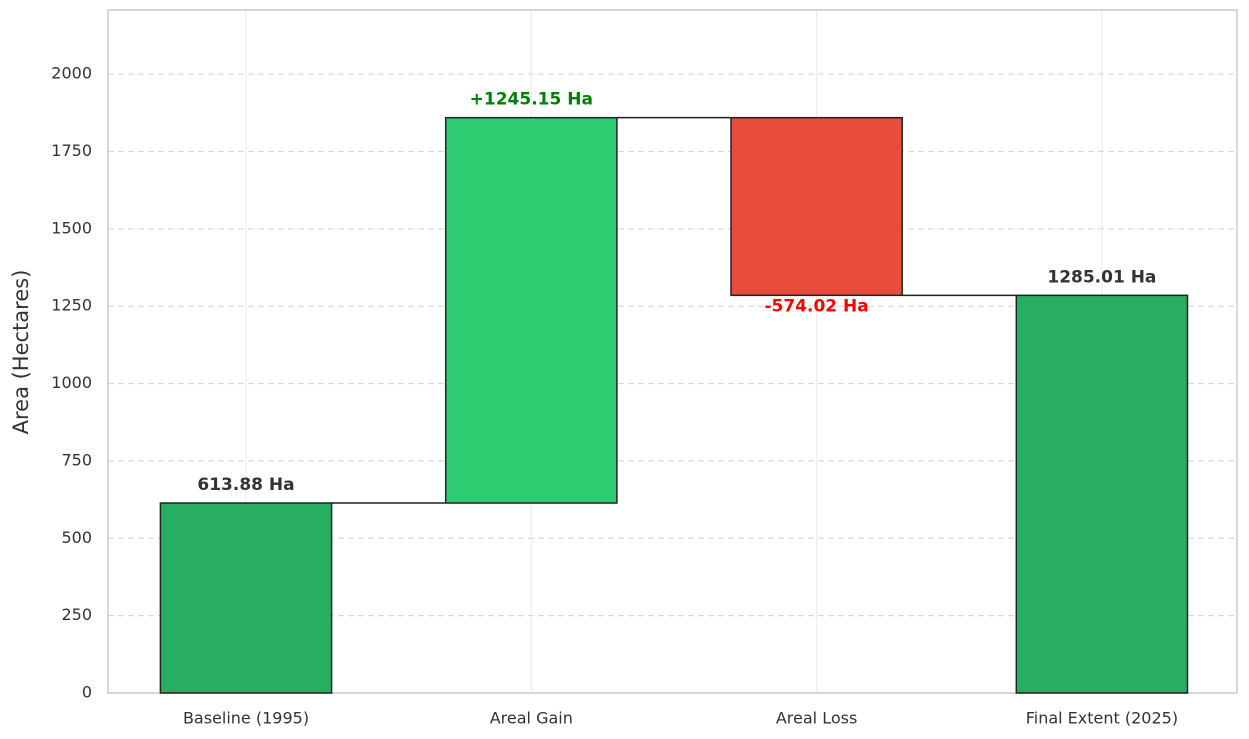 This screenshot has width=1249, height=739. I want to click on y-tick-label: 1000, so click(71, 382).